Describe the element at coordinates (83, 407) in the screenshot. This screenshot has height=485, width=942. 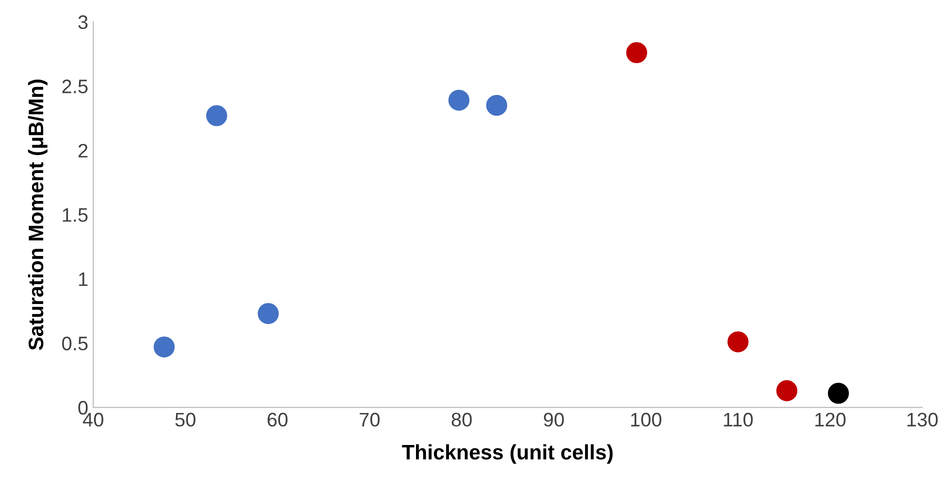
I see `y-tick-label: 0` at that location.